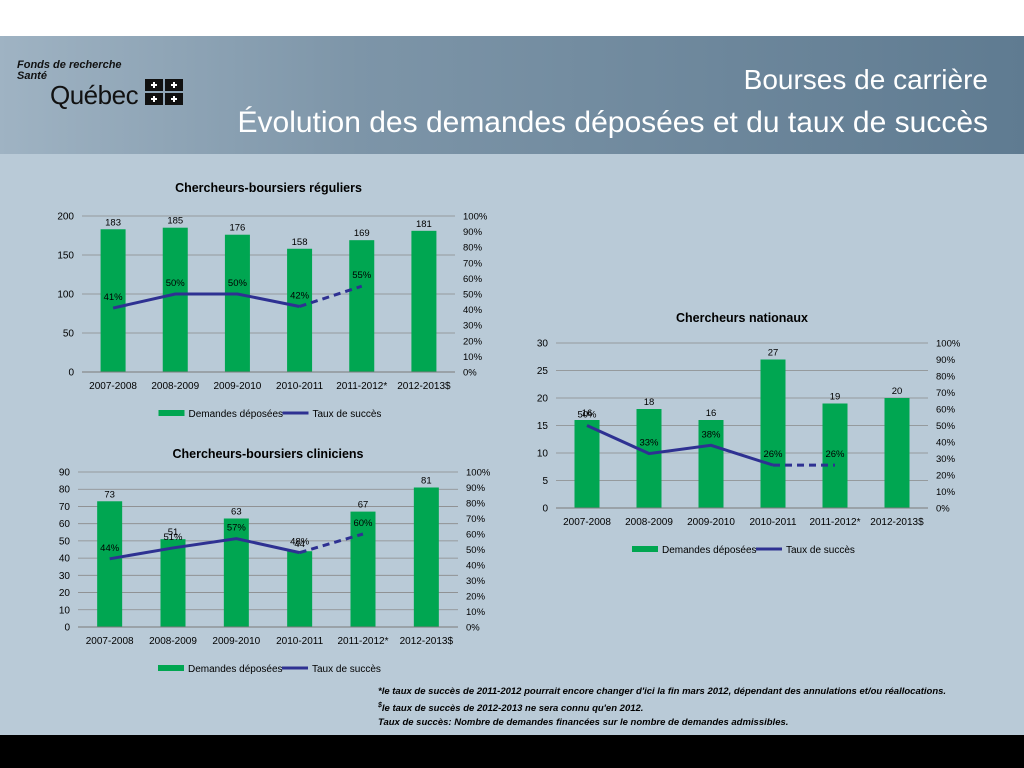 The height and width of the screenshot is (768, 1024). I want to click on footnote-marker: $, so click(380, 705).